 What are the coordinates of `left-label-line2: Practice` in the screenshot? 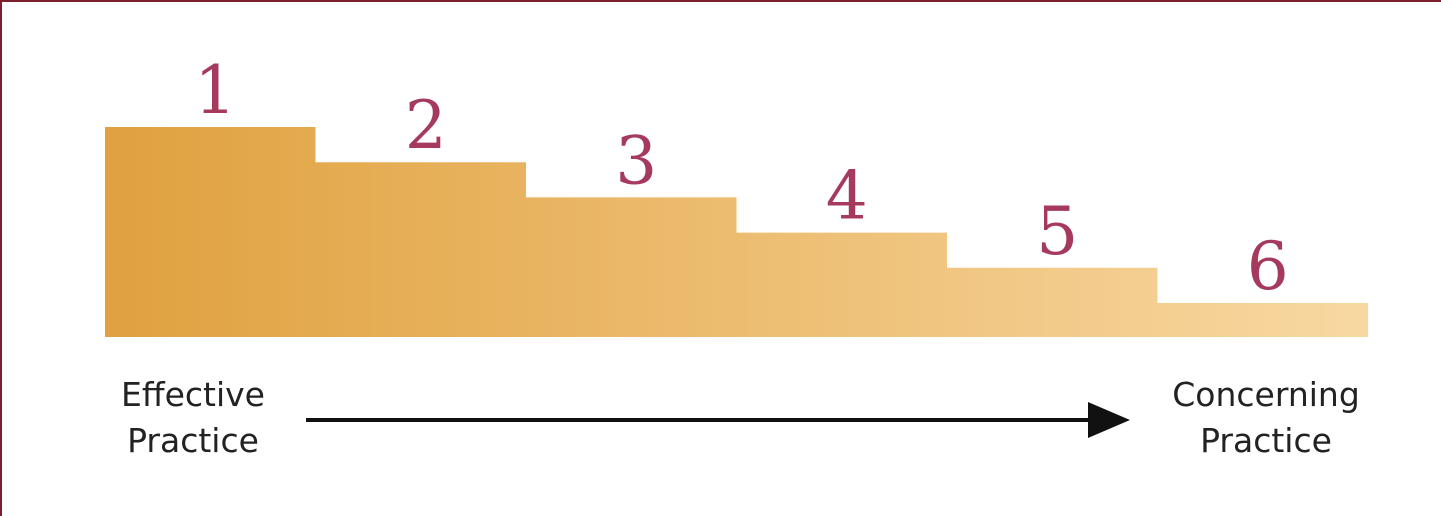 It's located at (193, 440).